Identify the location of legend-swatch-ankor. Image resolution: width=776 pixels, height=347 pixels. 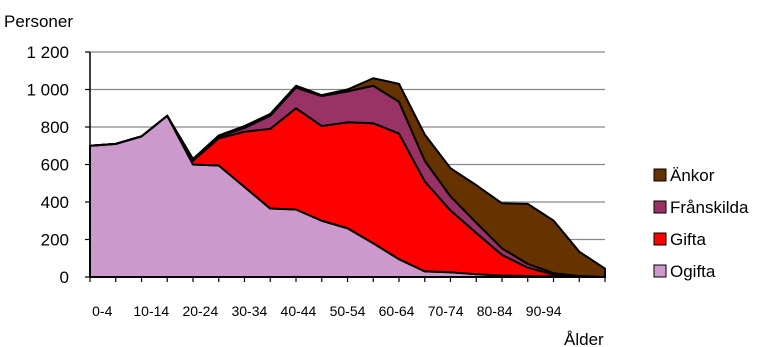
(660, 175).